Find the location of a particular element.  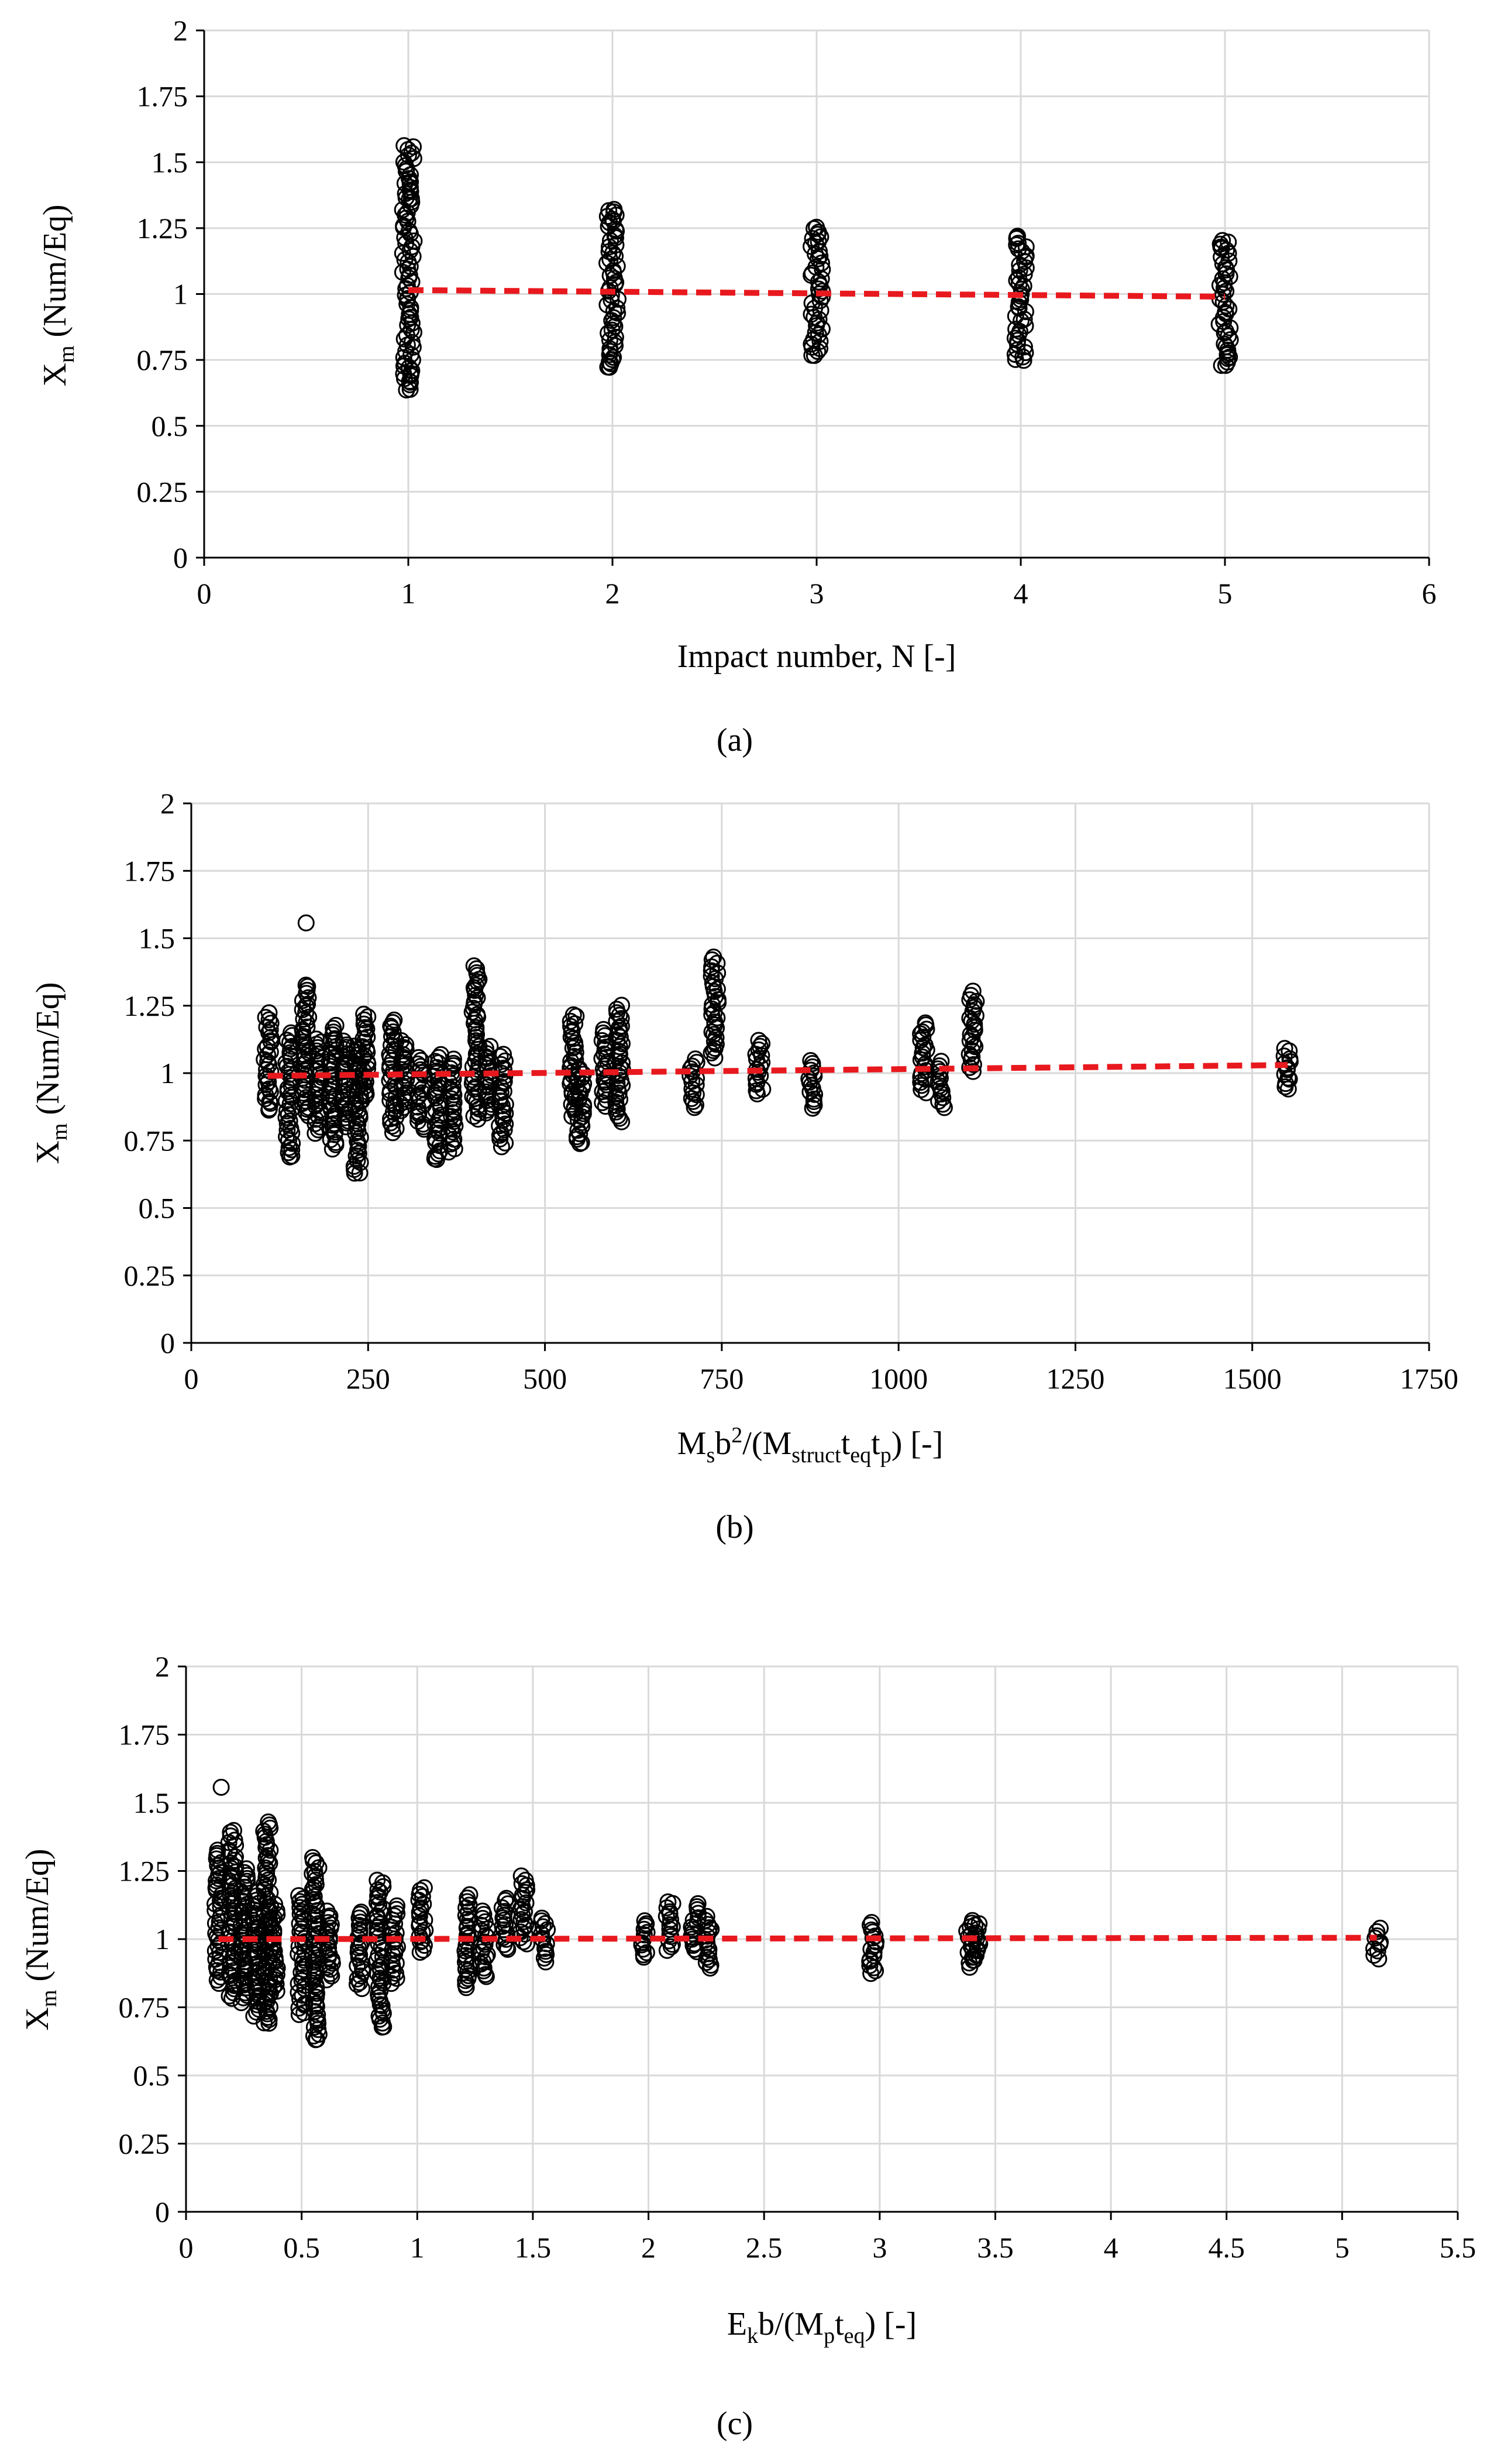

y-tick-label: 0.75 is located at coordinates (149, 1140).